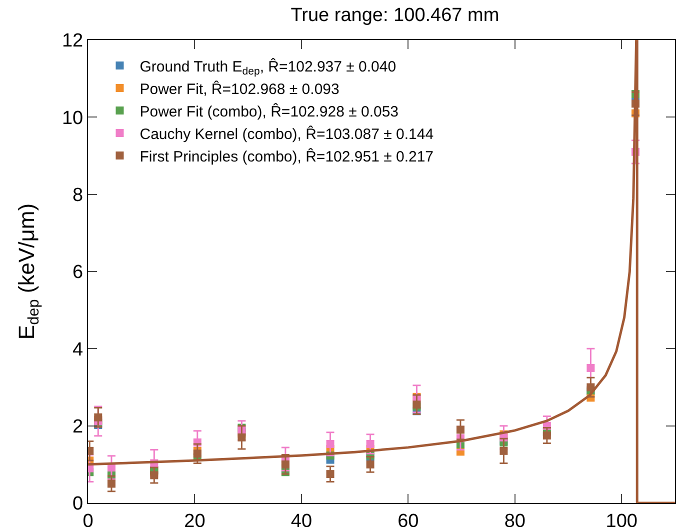  What do you see at coordinates (78, 273) in the screenshot?
I see `y-tick-label: 6` at bounding box center [78, 273].